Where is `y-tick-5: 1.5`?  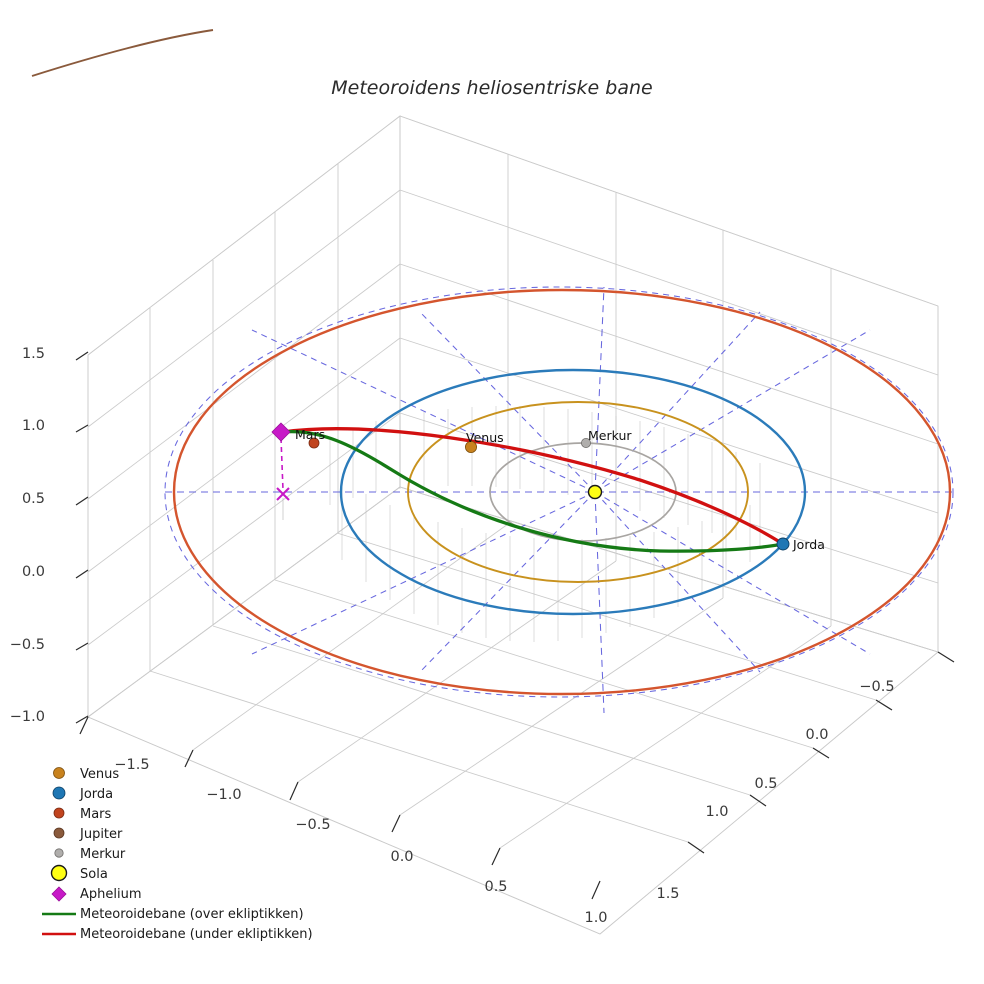
y-tick-5: 1.5 is located at coordinates (667, 894).